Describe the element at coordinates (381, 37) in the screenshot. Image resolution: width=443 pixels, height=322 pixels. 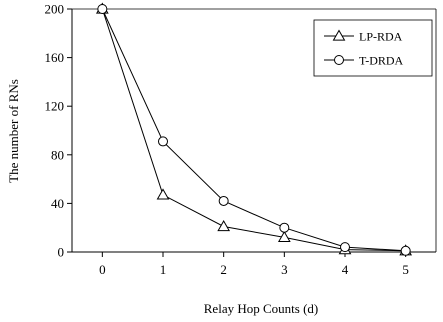
I see `legend-label: LP-RDA` at that location.